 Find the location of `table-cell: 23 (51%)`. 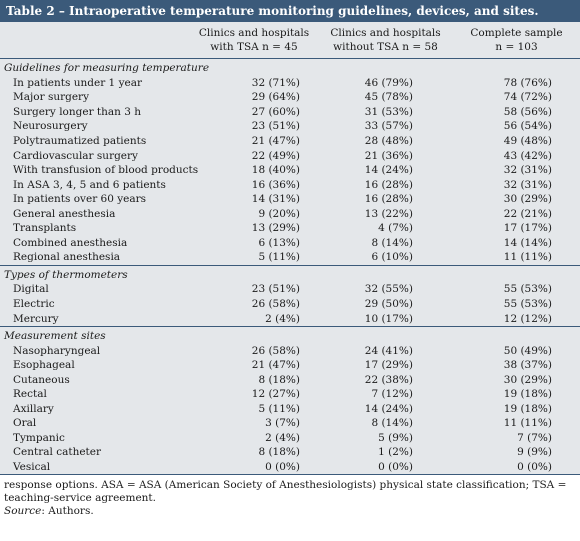

table-cell: 23 (51%) is located at coordinates (275, 126).